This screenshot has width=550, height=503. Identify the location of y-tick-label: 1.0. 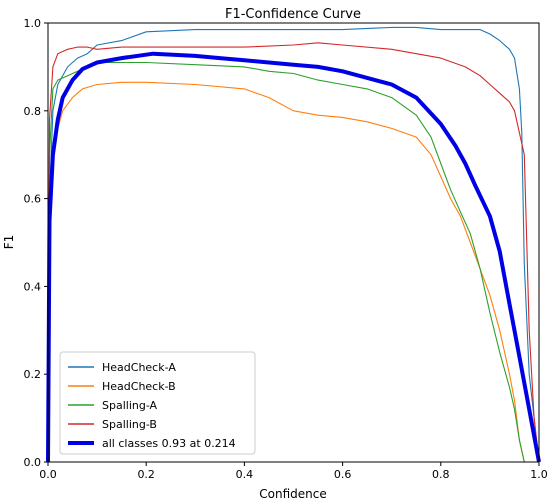
(33, 23).